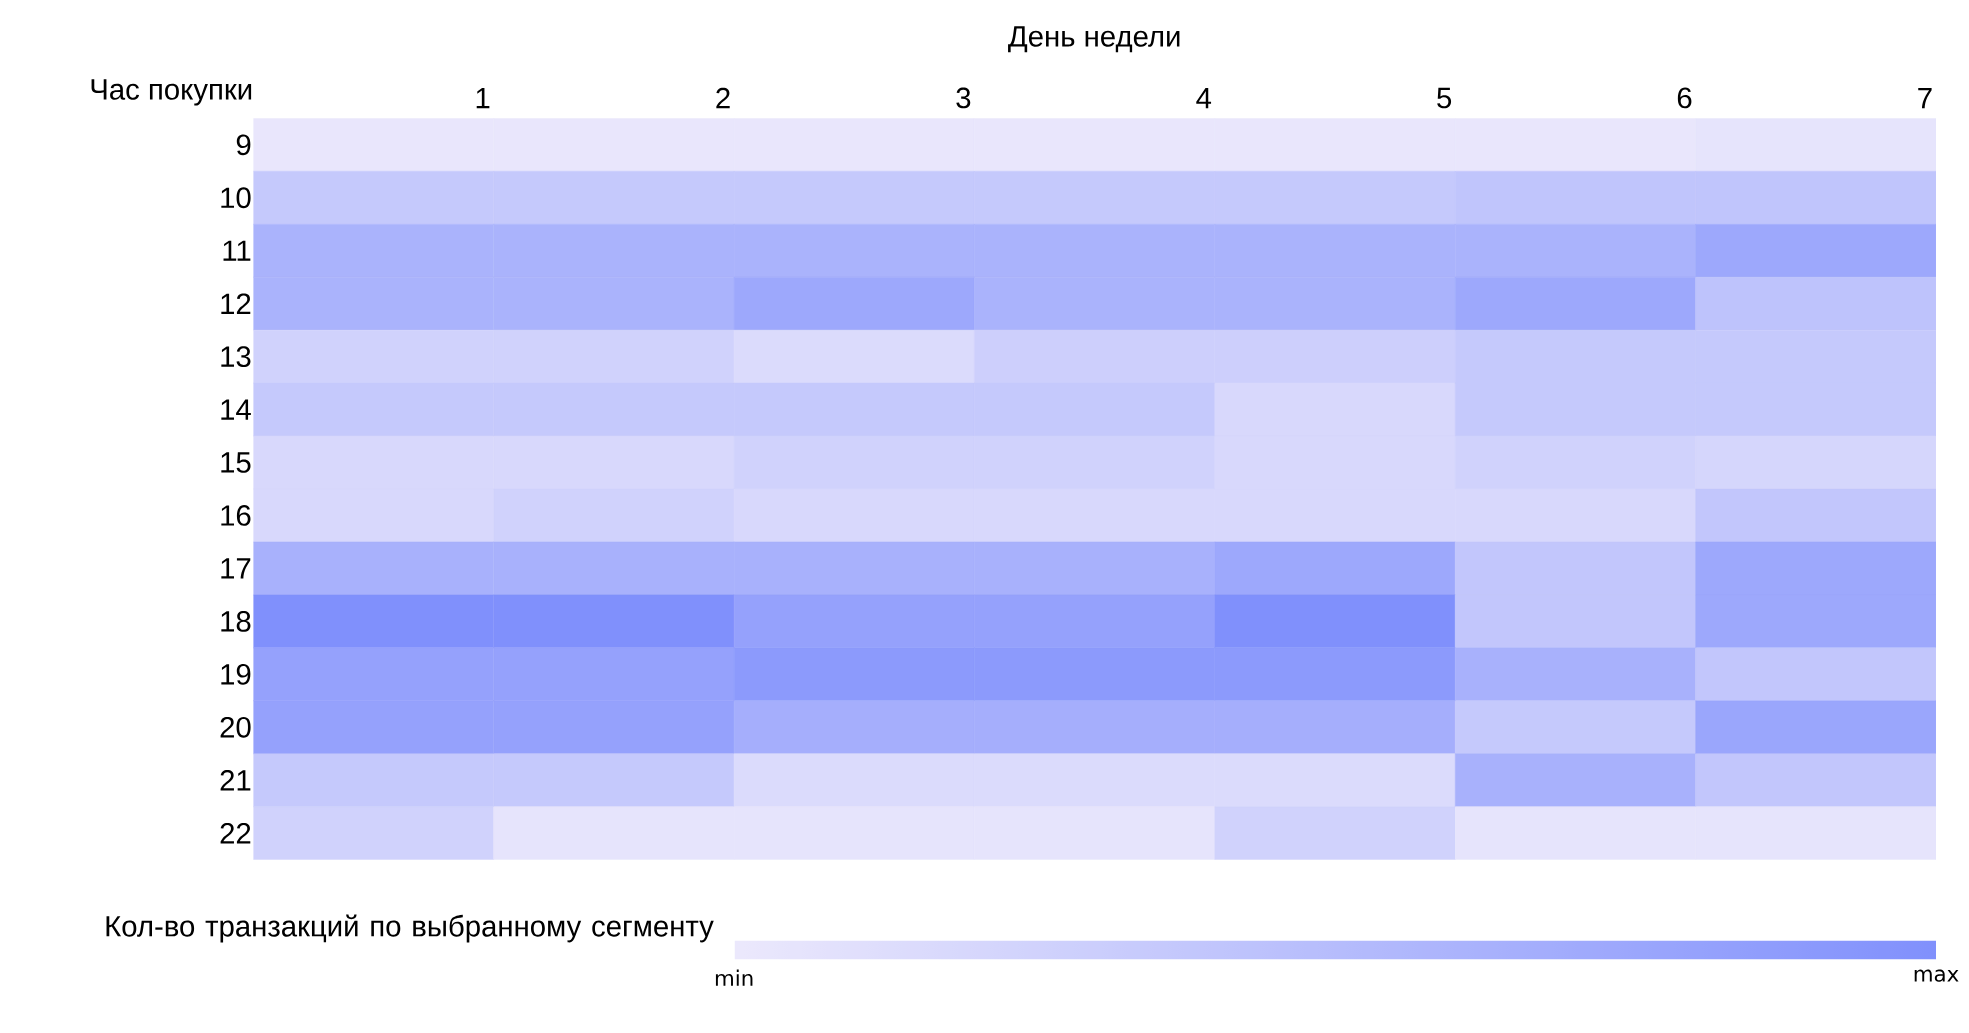  I want to click on x-tick-label: 3, so click(963, 98).